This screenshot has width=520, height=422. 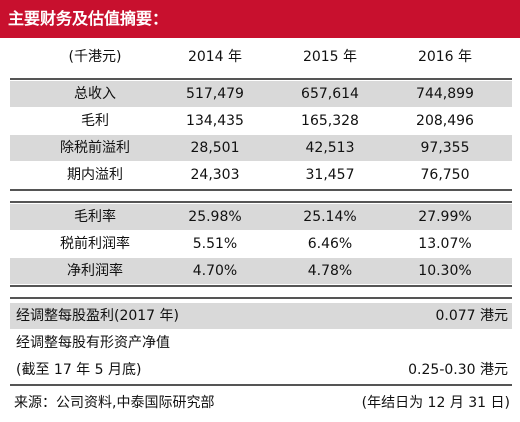 I want to click on valuation-row: 经调整每股有形资产净值, so click(x=261, y=343).